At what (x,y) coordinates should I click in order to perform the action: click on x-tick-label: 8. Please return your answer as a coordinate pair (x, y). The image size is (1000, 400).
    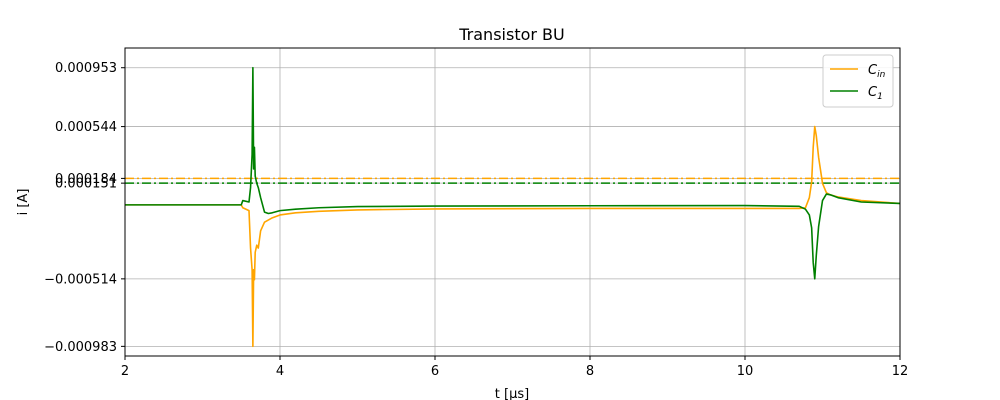
    Looking at the image, I should click on (590, 371).